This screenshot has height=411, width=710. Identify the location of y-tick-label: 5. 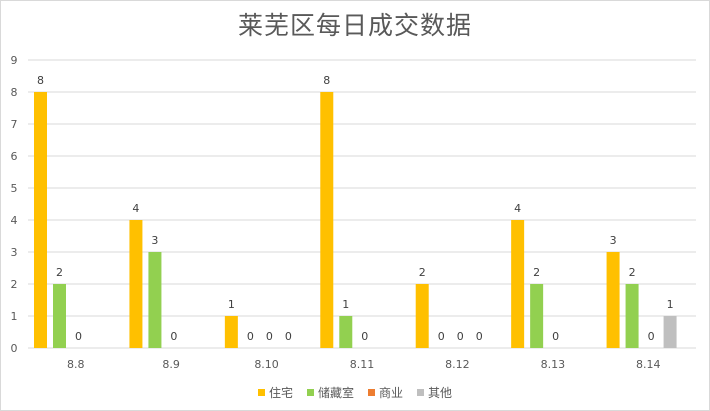
(14, 188).